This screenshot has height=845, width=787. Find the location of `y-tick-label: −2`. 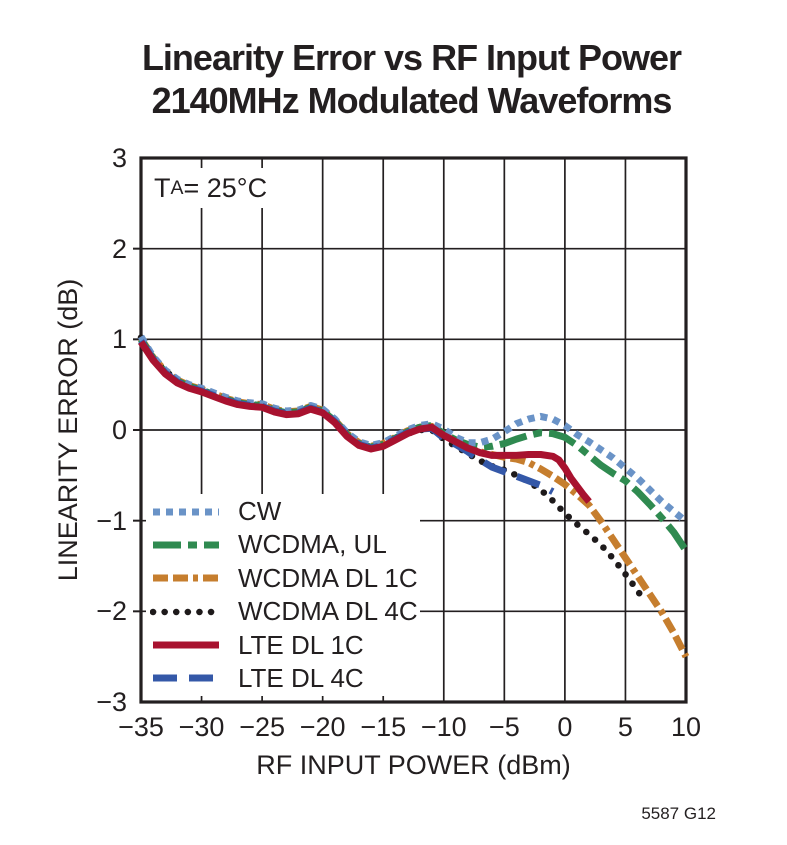

y-tick-label: −2 is located at coordinates (111, 611).